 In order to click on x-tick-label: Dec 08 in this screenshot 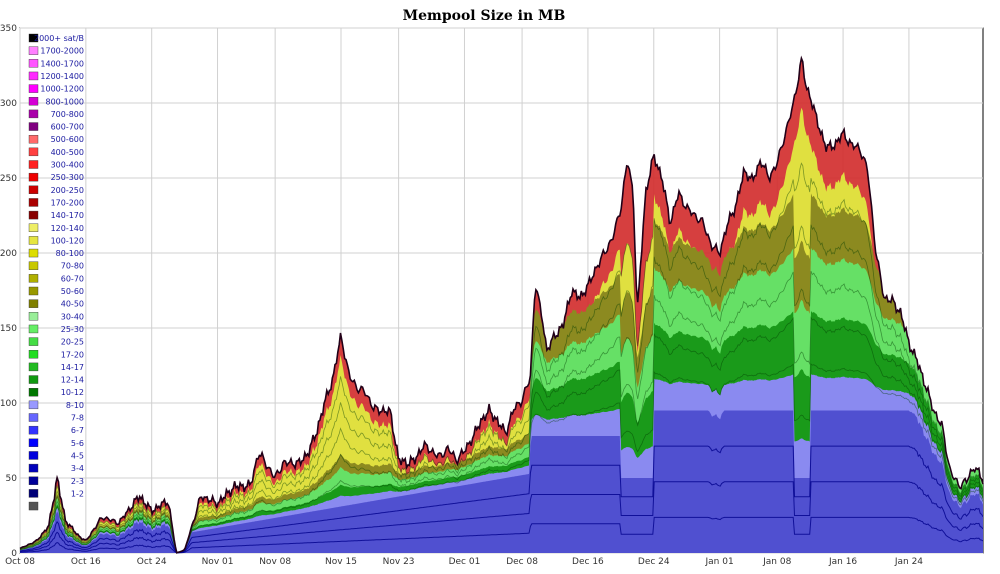, I will do `click(522, 562)`.